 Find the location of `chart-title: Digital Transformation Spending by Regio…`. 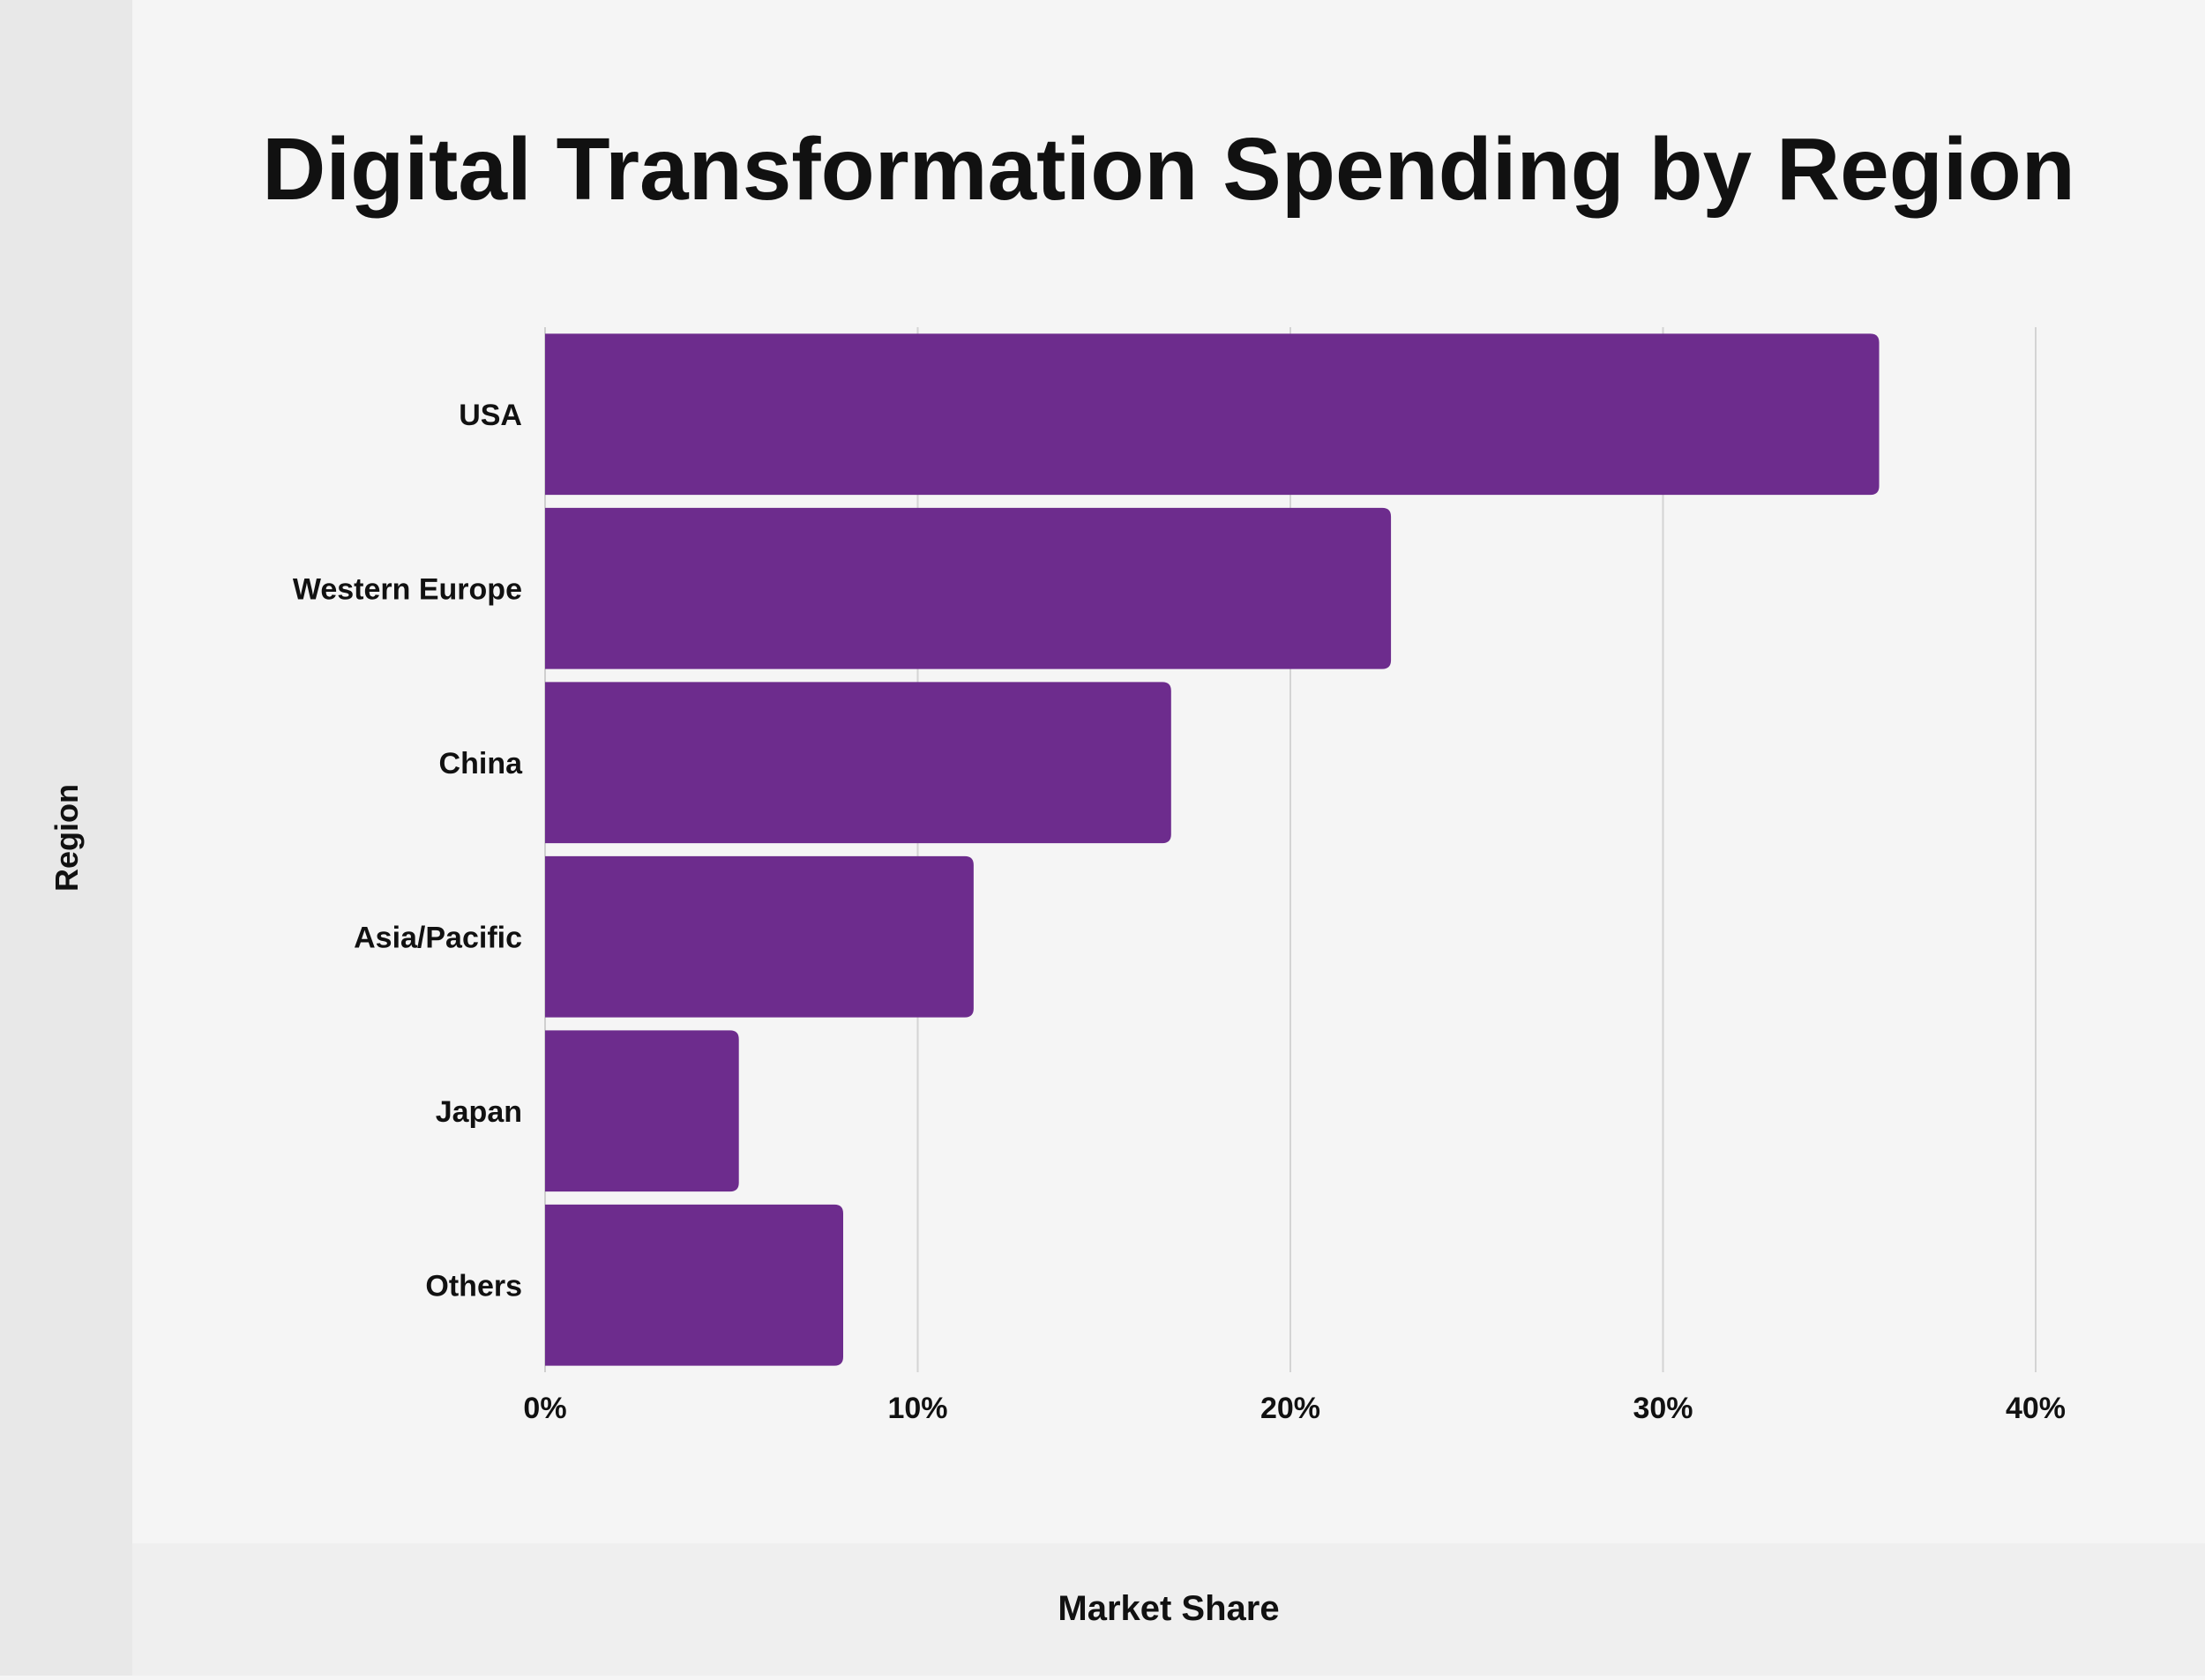

chart-title: Digital Transformation Spending by Regio… is located at coordinates (1168, 169).